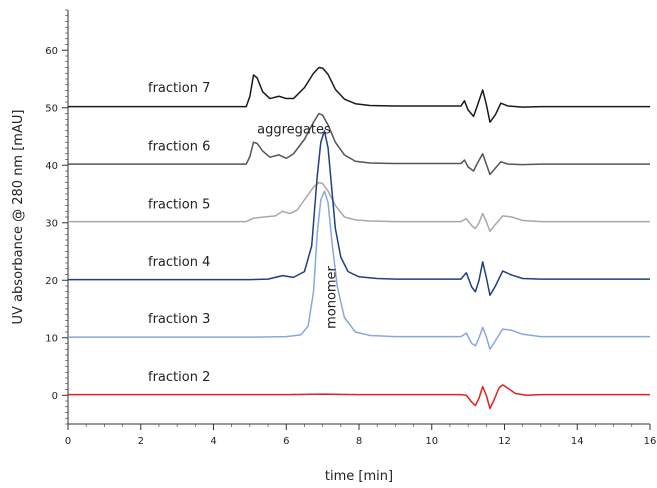  I want to click on y-tick-label: 20, so click(51, 281).